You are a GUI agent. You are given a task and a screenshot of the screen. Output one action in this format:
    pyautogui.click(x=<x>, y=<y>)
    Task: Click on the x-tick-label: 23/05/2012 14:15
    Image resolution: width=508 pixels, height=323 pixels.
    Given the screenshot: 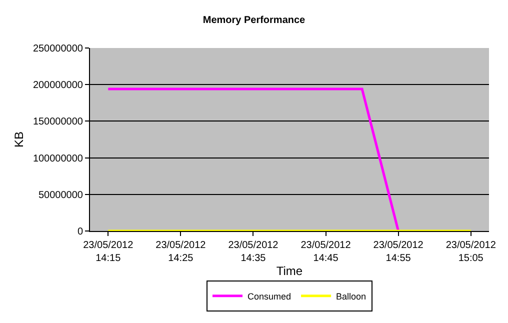 What is the action you would take?
    pyautogui.click(x=108, y=252)
    